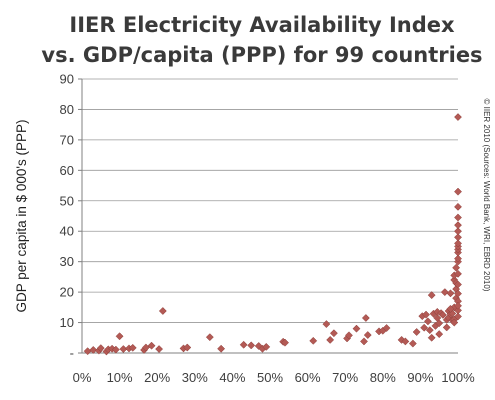 Image resolution: width=495 pixels, height=400 pixels. I want to click on chart-title-line-1: IIER Electricity Availability Index, so click(262, 25).